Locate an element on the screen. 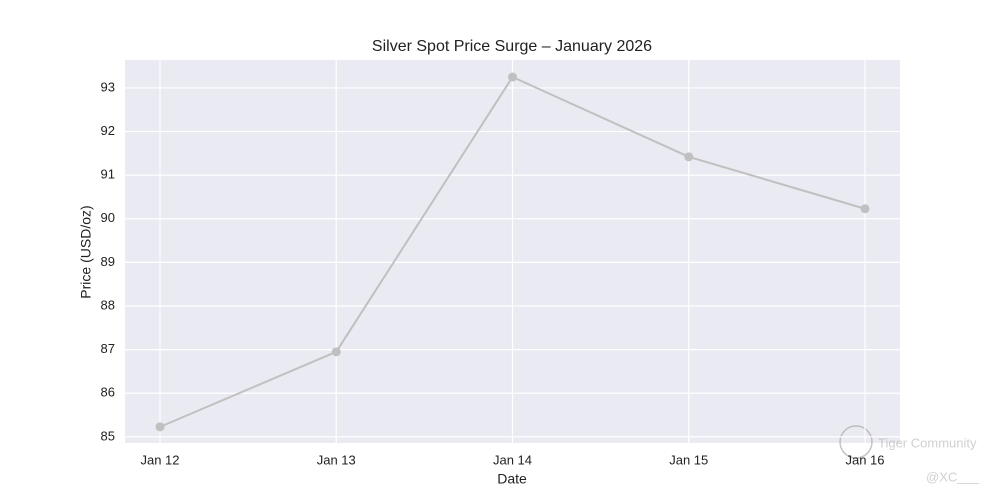 Image resolution: width=1000 pixels, height=500 pixels. watermark: Tiger Community @XC___ is located at coordinates (909, 454).